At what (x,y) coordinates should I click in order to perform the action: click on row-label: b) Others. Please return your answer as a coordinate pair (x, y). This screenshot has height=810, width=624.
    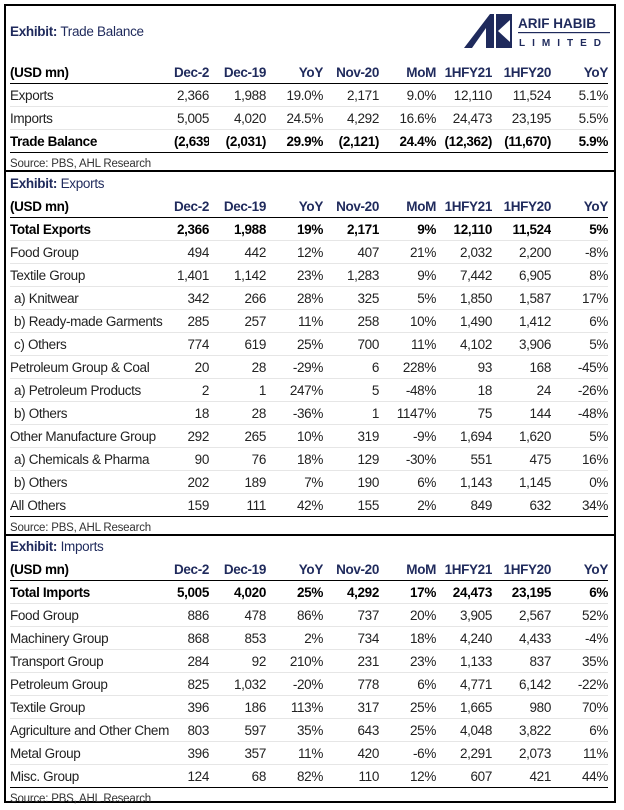
    Looking at the image, I should click on (92, 482).